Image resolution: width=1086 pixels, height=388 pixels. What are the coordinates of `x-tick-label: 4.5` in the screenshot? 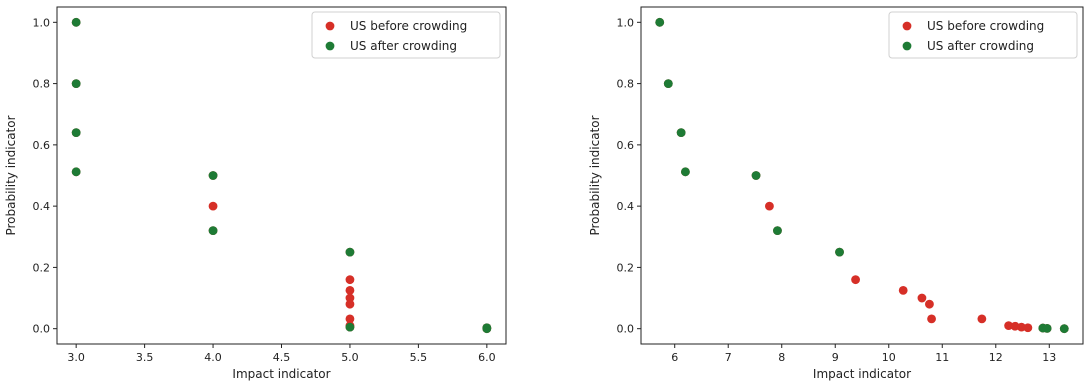 It's located at (282, 357).